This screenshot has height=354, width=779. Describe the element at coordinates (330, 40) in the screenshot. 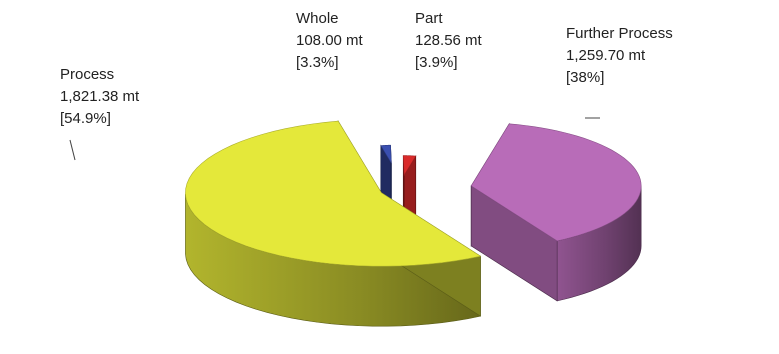

I see `slice-label-value-whole: 108.00 mt` at that location.